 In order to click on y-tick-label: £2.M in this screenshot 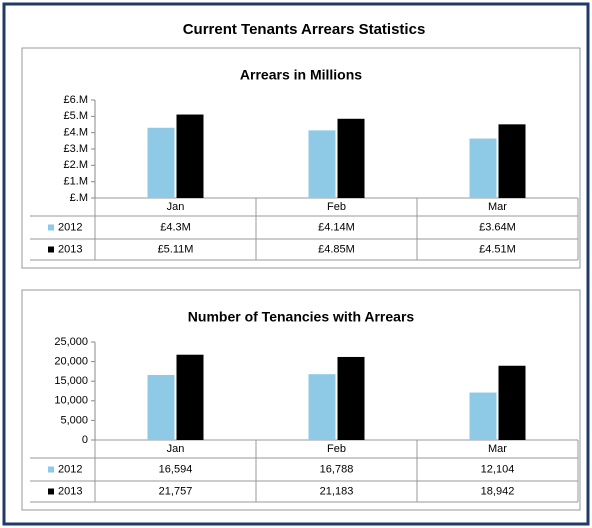, I will do `click(76, 165)`.